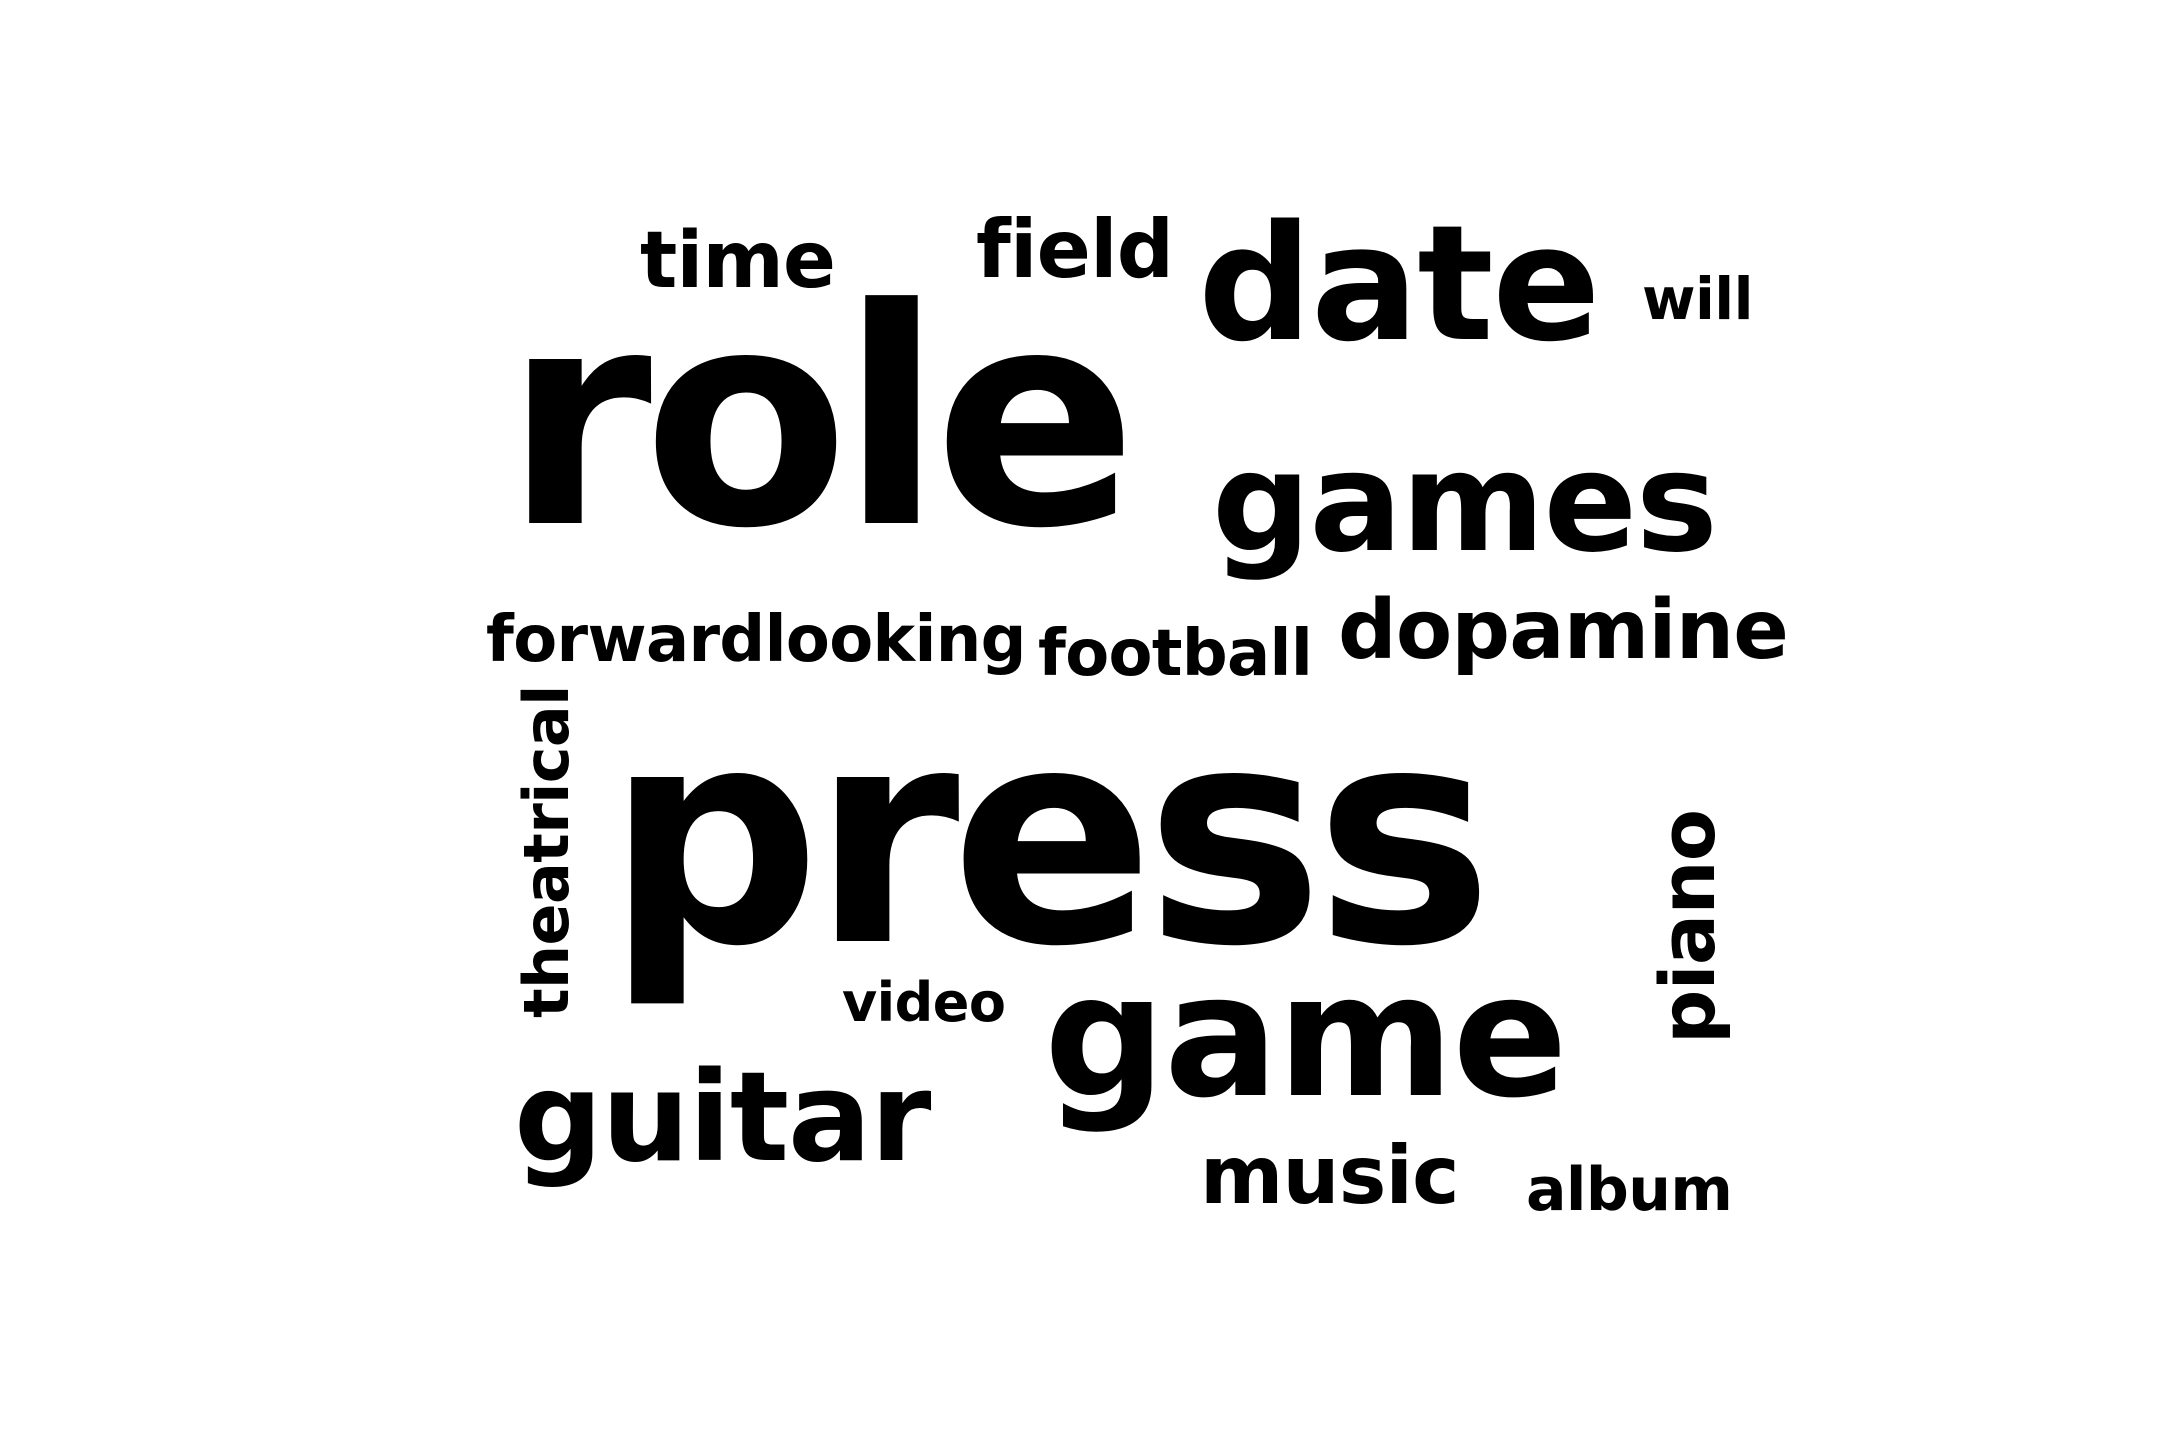 The height and width of the screenshot is (1440, 2160). What do you see at coordinates (756, 640) in the screenshot?
I see `word-forwardlooking: forwardlooking` at bounding box center [756, 640].